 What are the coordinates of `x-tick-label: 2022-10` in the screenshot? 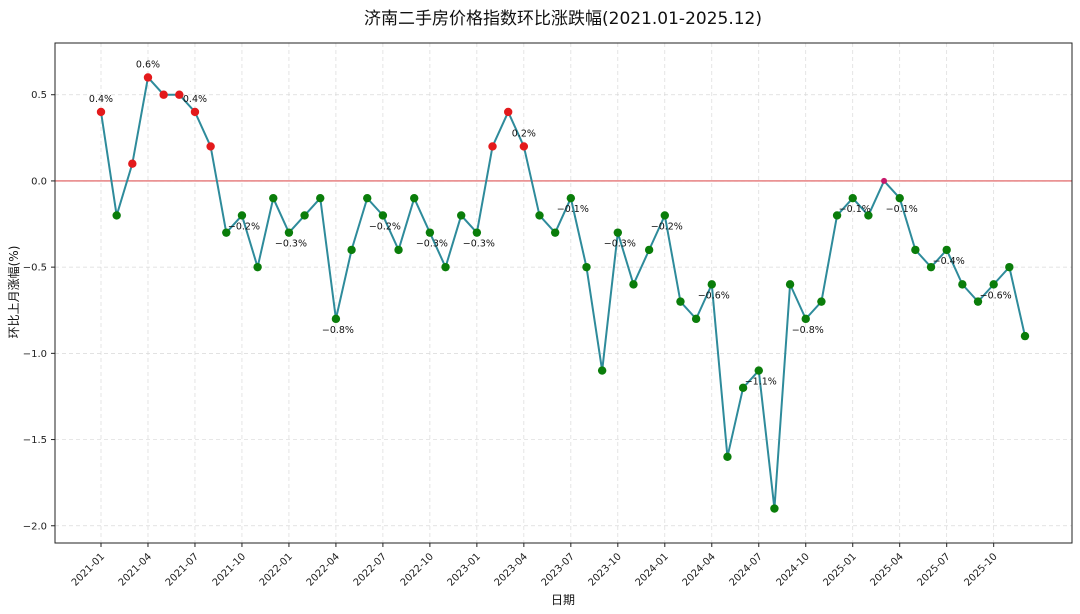 It's located at (417, 569).